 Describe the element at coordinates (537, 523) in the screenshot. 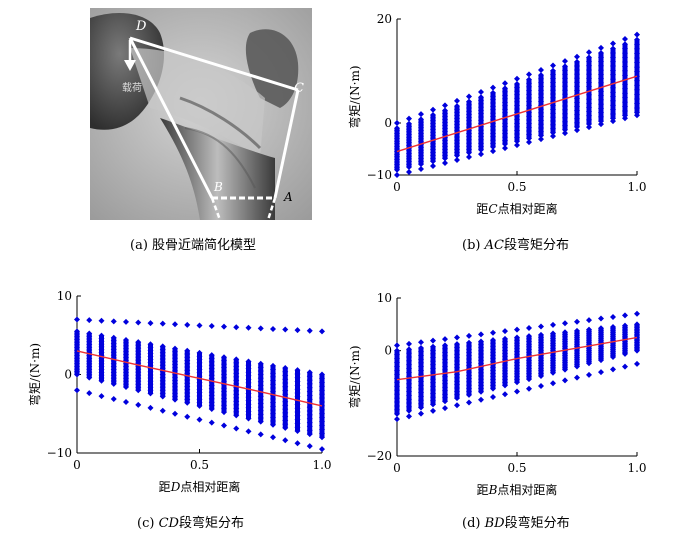

I see `caption-d-suffix: 段弯矩分布` at that location.